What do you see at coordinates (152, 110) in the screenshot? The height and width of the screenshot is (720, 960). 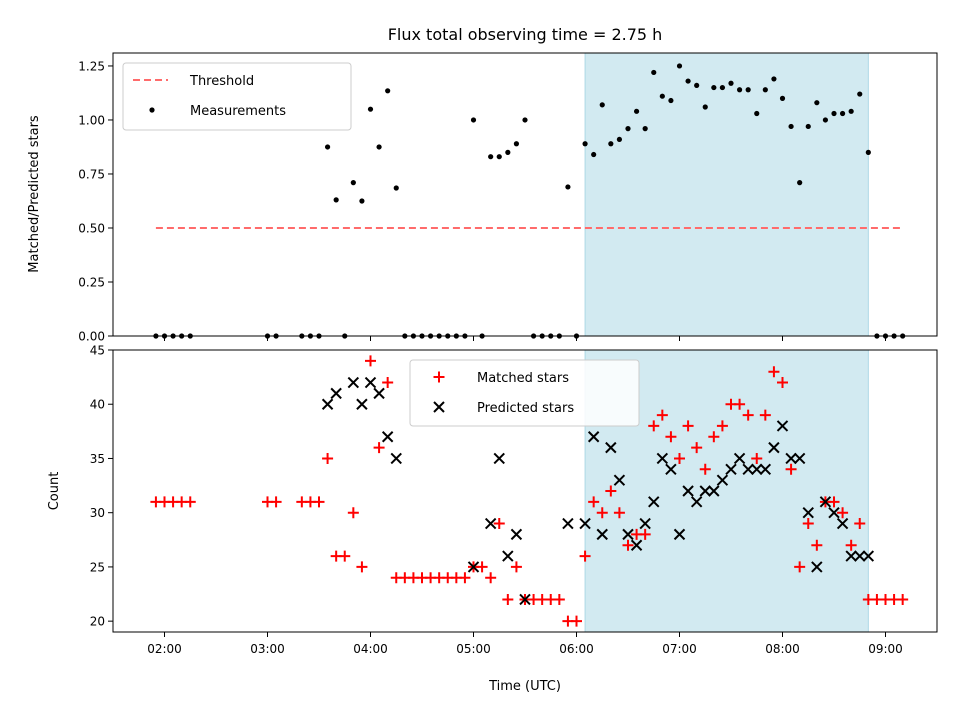 I see `legend-swatch-measurements` at bounding box center [152, 110].